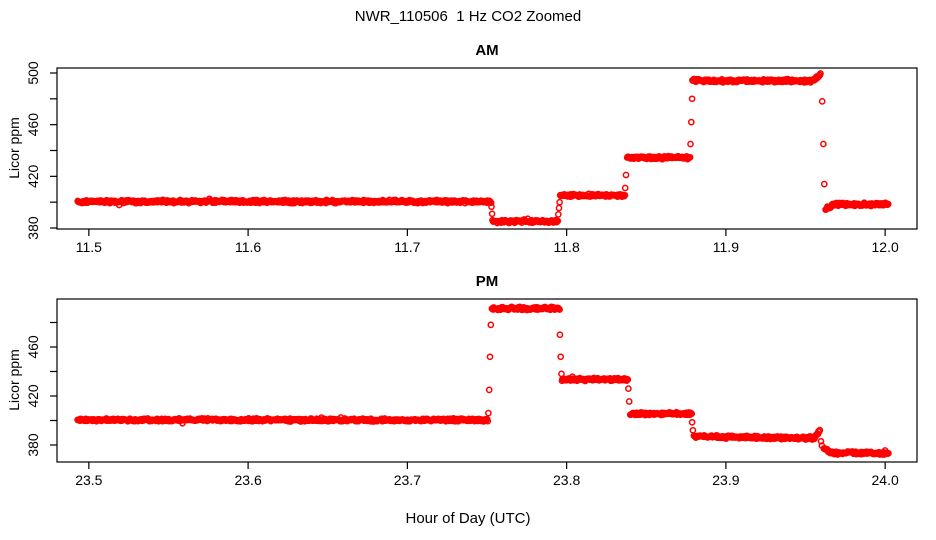 The width and height of the screenshot is (936, 540). What do you see at coordinates (33, 396) in the screenshot?
I see `pm-panel-y-tick-label: 420` at bounding box center [33, 396].